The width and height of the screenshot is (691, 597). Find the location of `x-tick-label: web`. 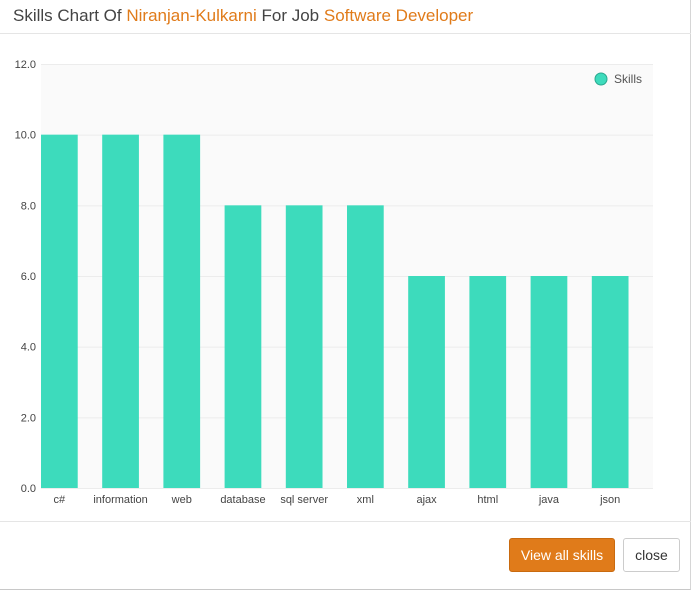

x-tick-label: web is located at coordinates (181, 500).